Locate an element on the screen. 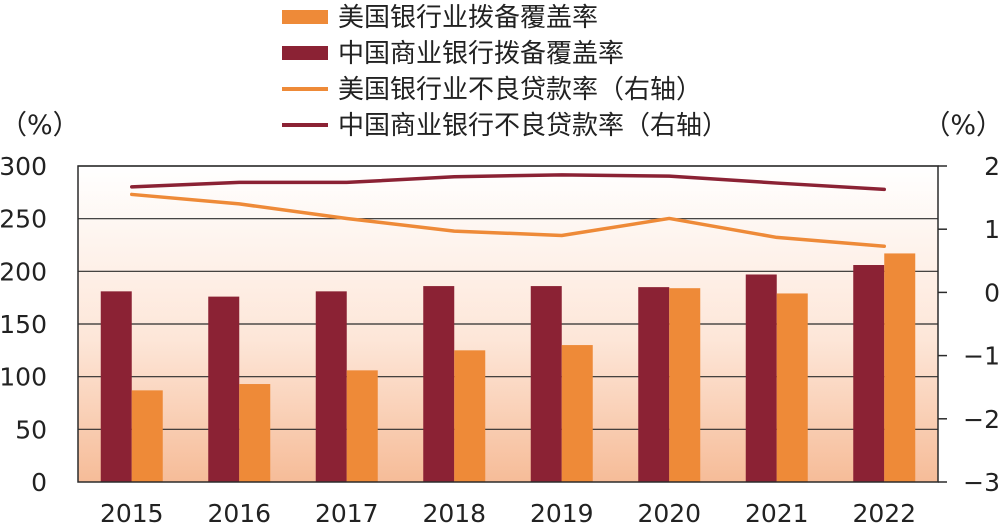  legend-item: 中国商业银行不良贷款率（右轴） is located at coordinates (505, 126).